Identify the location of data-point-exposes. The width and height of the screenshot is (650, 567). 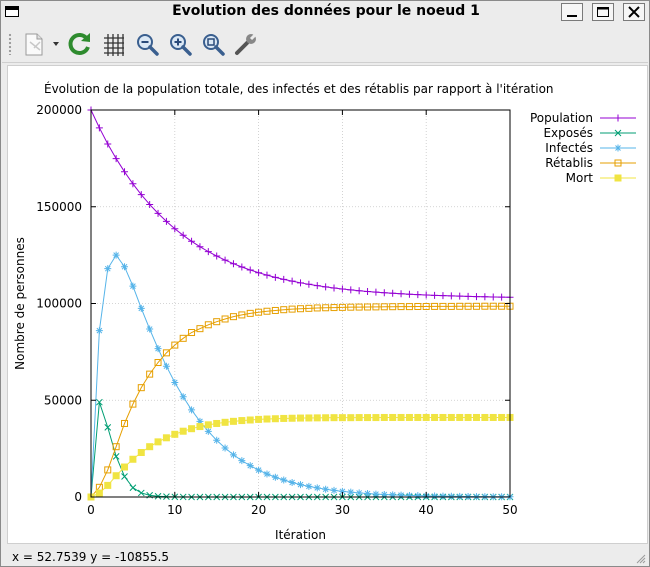
(116, 456).